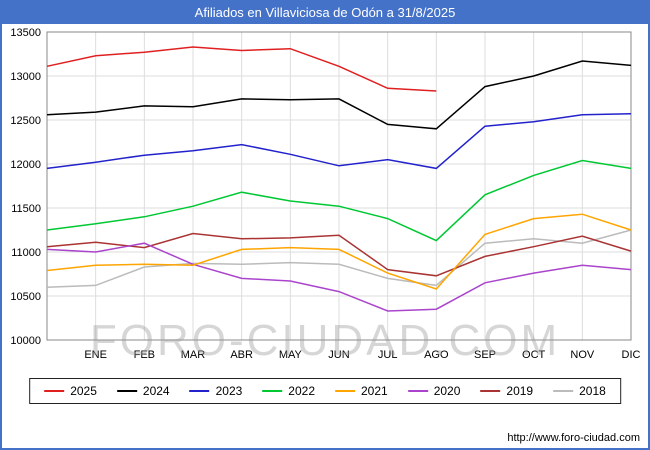 The image size is (650, 450). What do you see at coordinates (95, 354) in the screenshot?
I see `x-tick-label: ENE` at bounding box center [95, 354].